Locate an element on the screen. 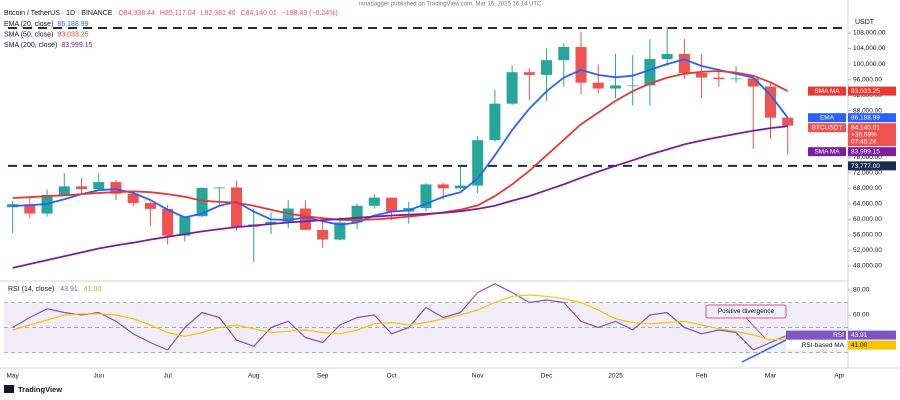  y-tick-label: 48,000.00 is located at coordinates (867, 266).